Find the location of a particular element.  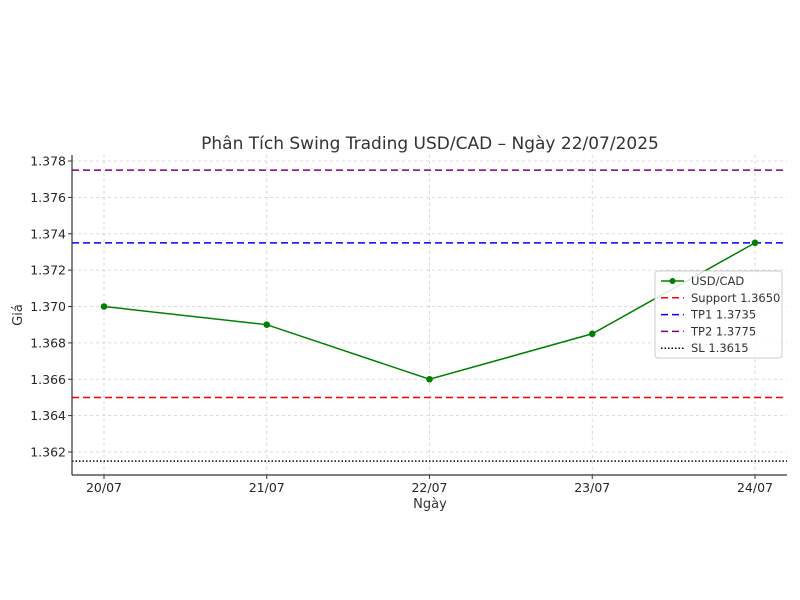

y-tick-label: 1.364 is located at coordinates (48, 415).